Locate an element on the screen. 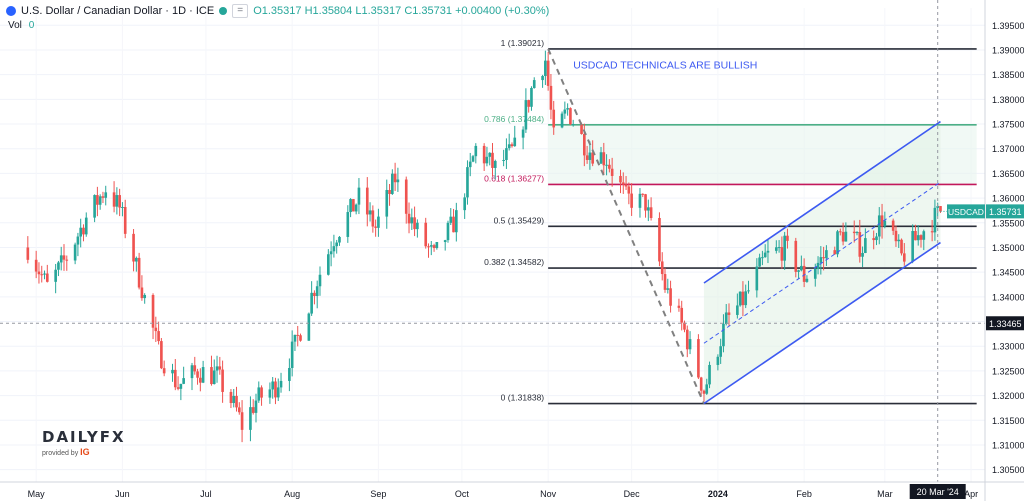  price-tick-label: 1.30500 is located at coordinates (1008, 470).